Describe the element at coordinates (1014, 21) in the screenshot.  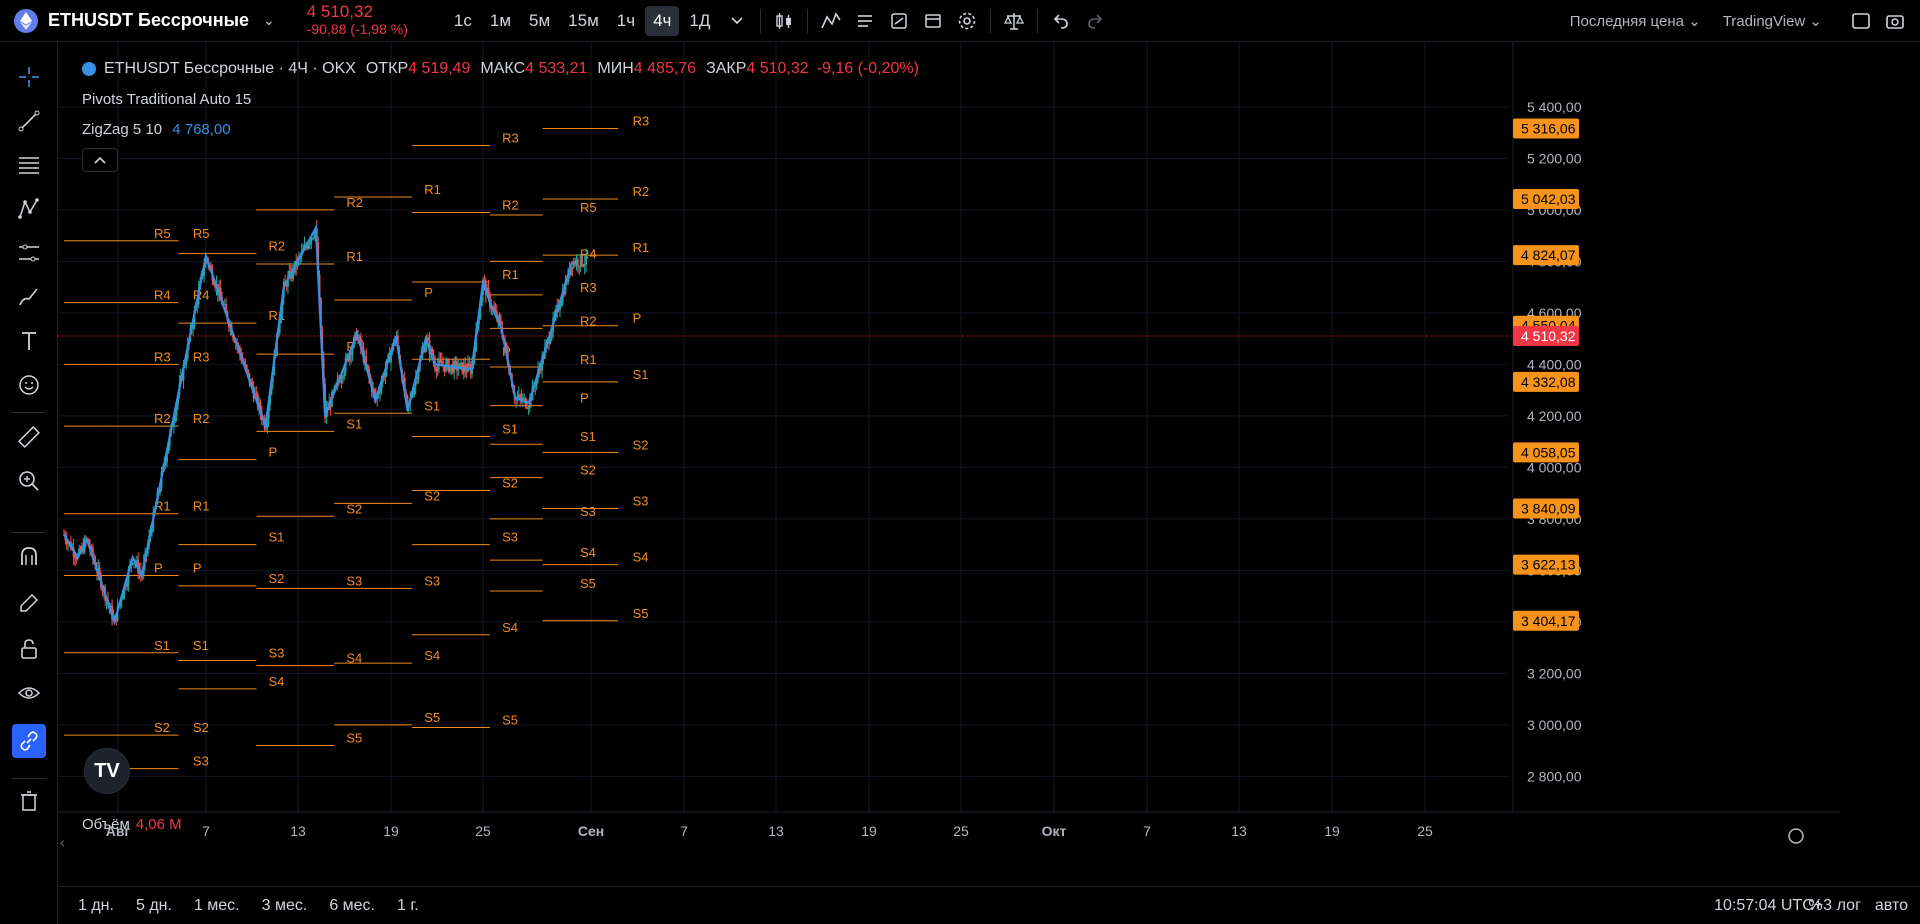
I see `compare-scale-icon` at that location.